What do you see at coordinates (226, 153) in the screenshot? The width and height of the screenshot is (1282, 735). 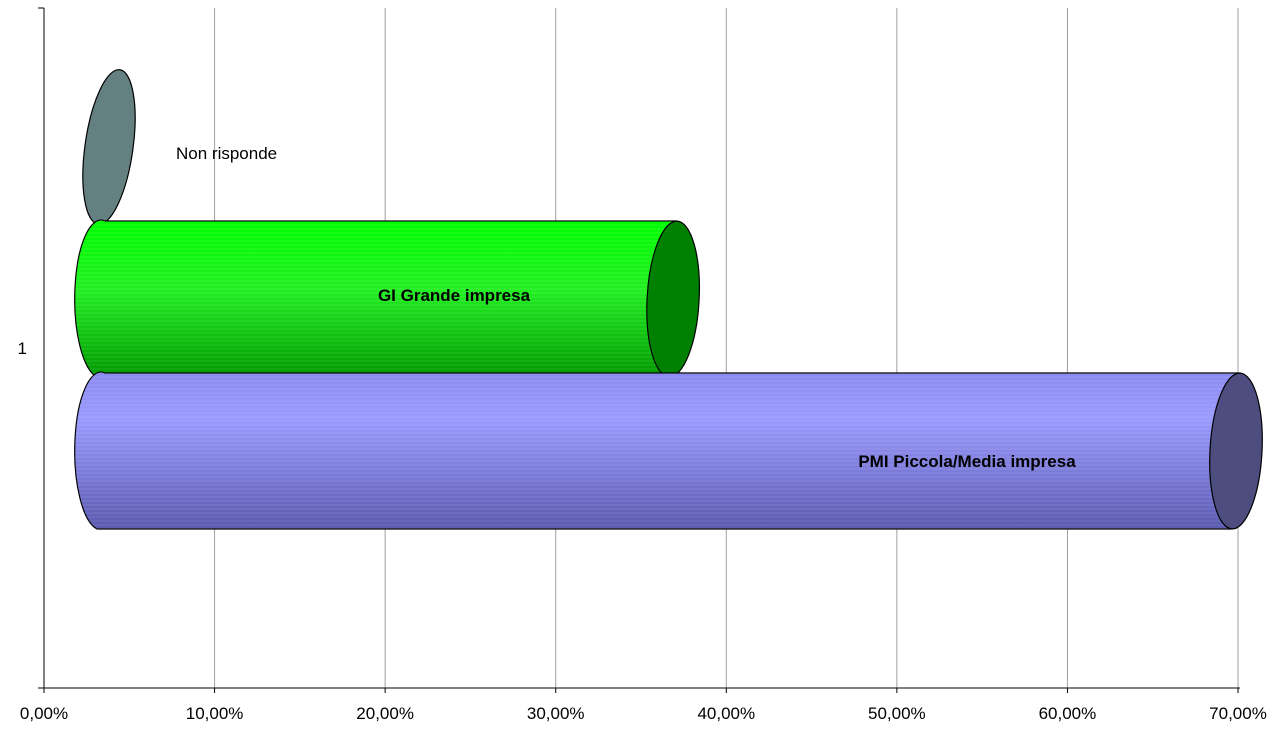 I see `bar-label-1: Non risponde` at bounding box center [226, 153].